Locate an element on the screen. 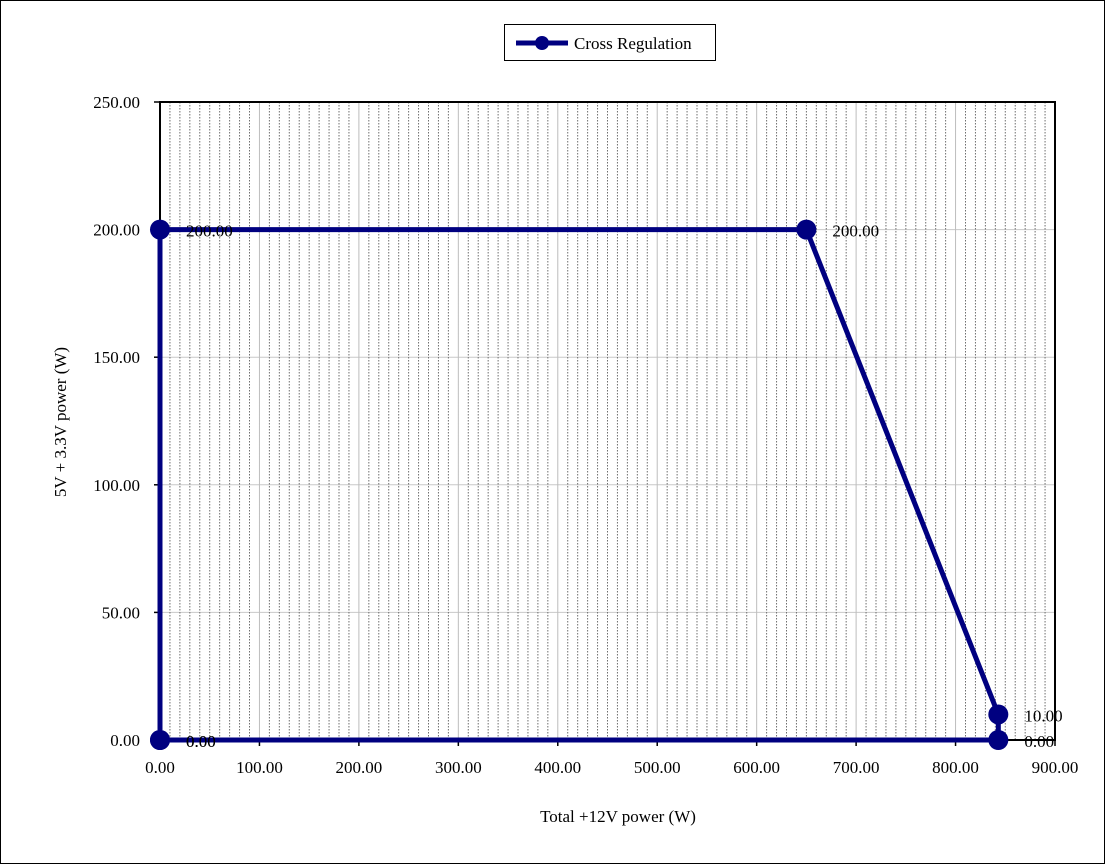 The width and height of the screenshot is (1105, 864). legend-series-label: Cross Regulation is located at coordinates (633, 43).